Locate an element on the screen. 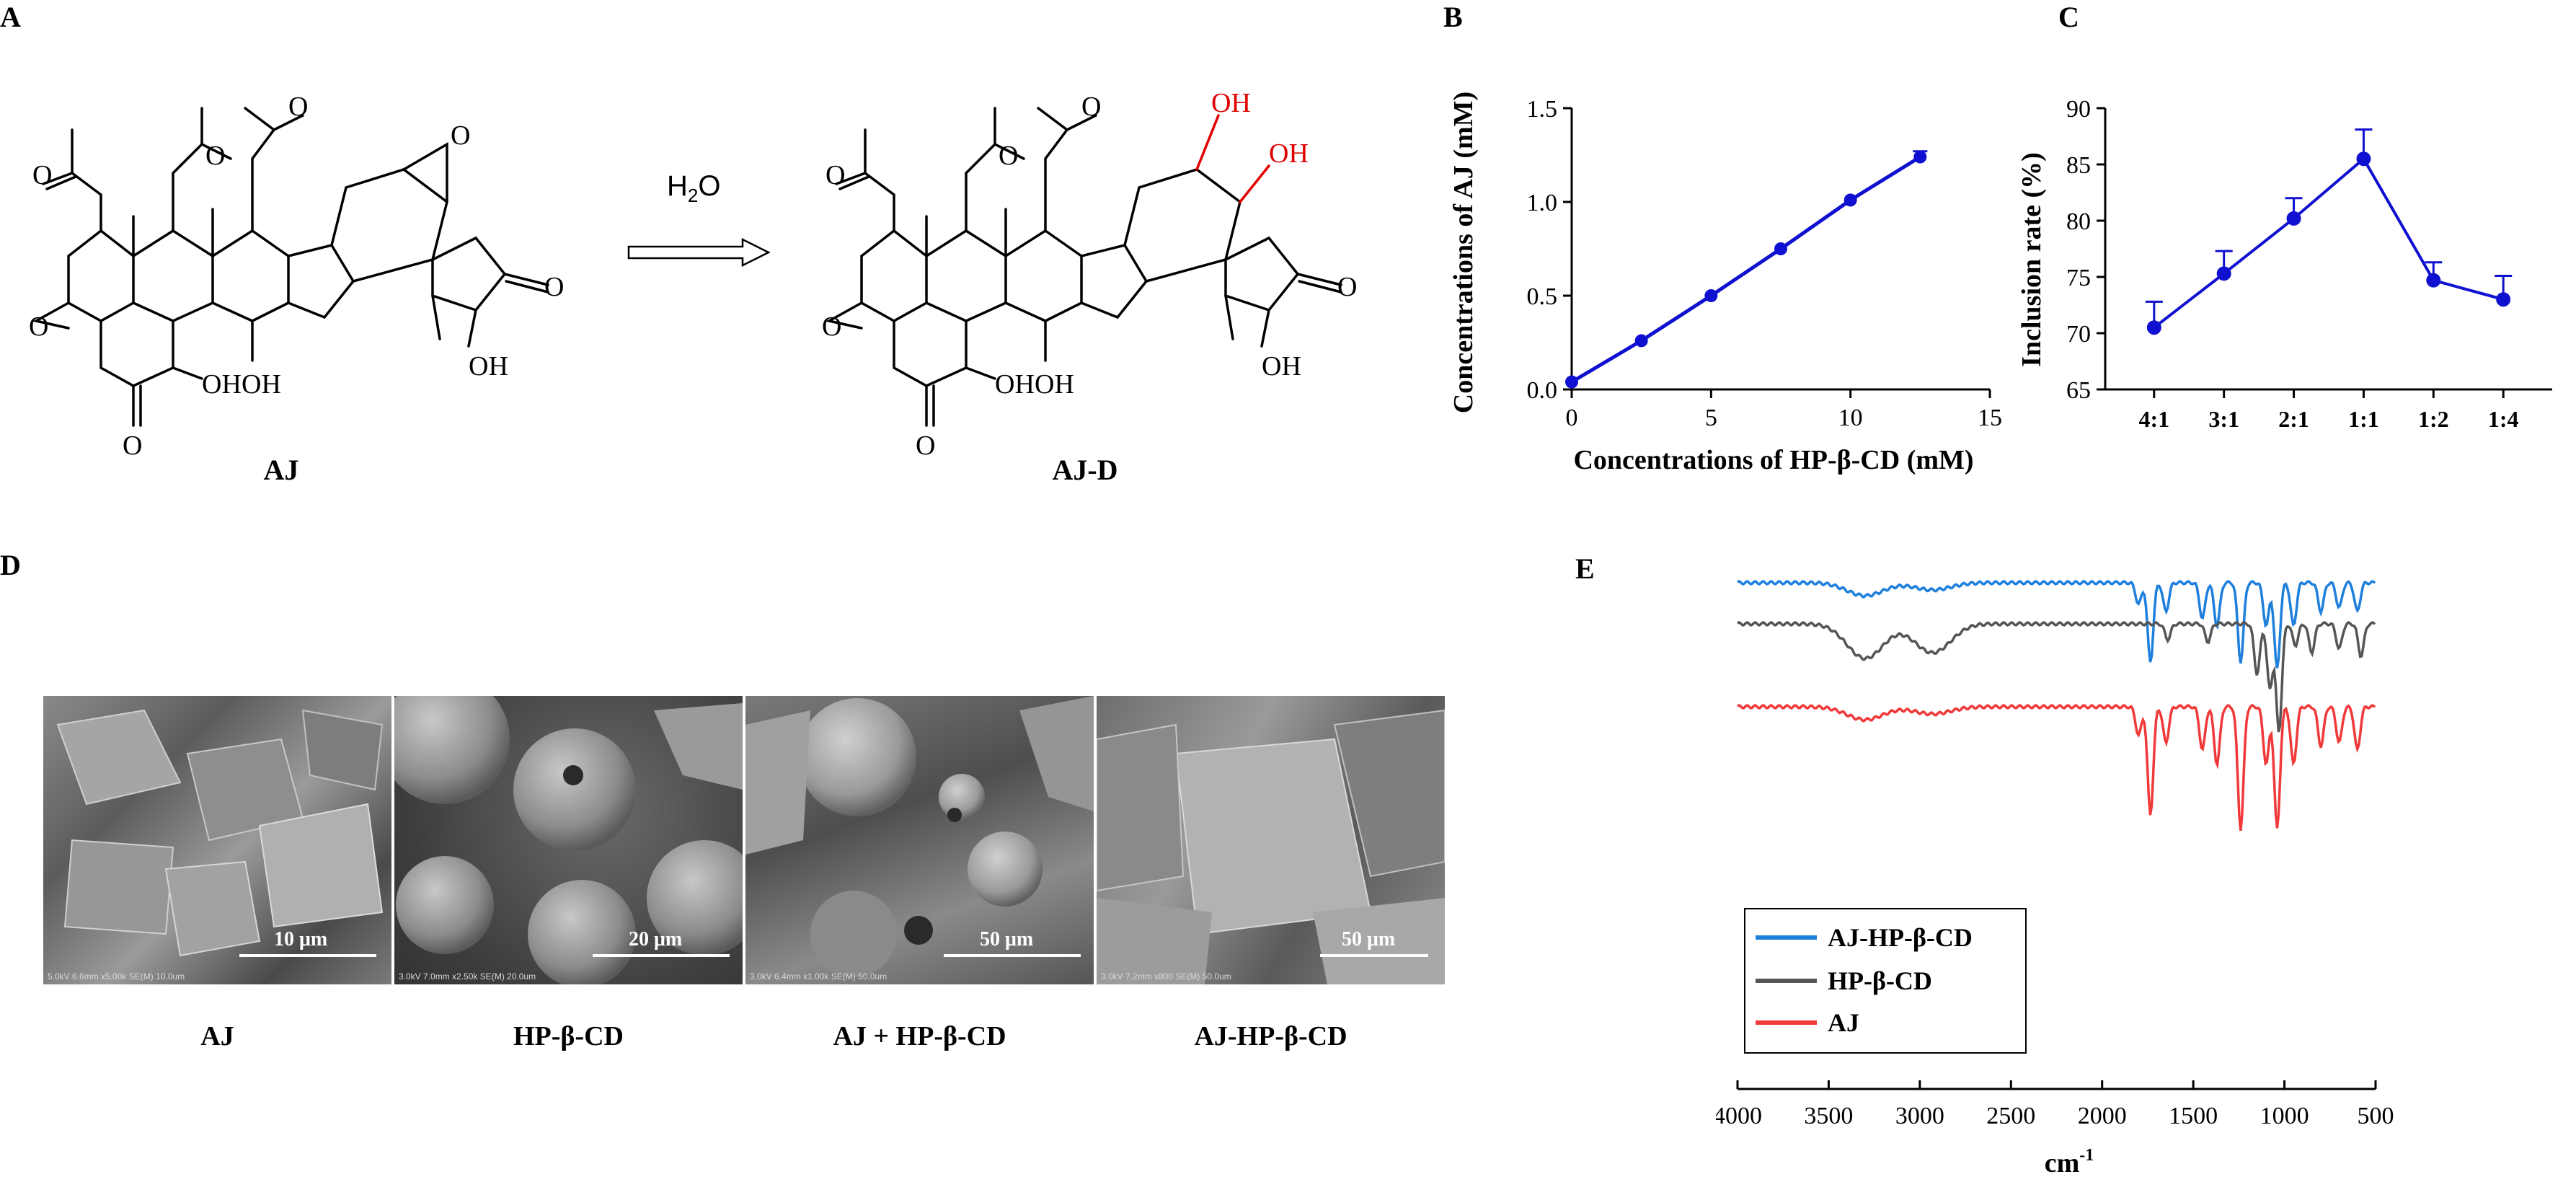 This screenshot has height=1182, width=2576. molecule-aj-caption: AJ is located at coordinates (281, 470).